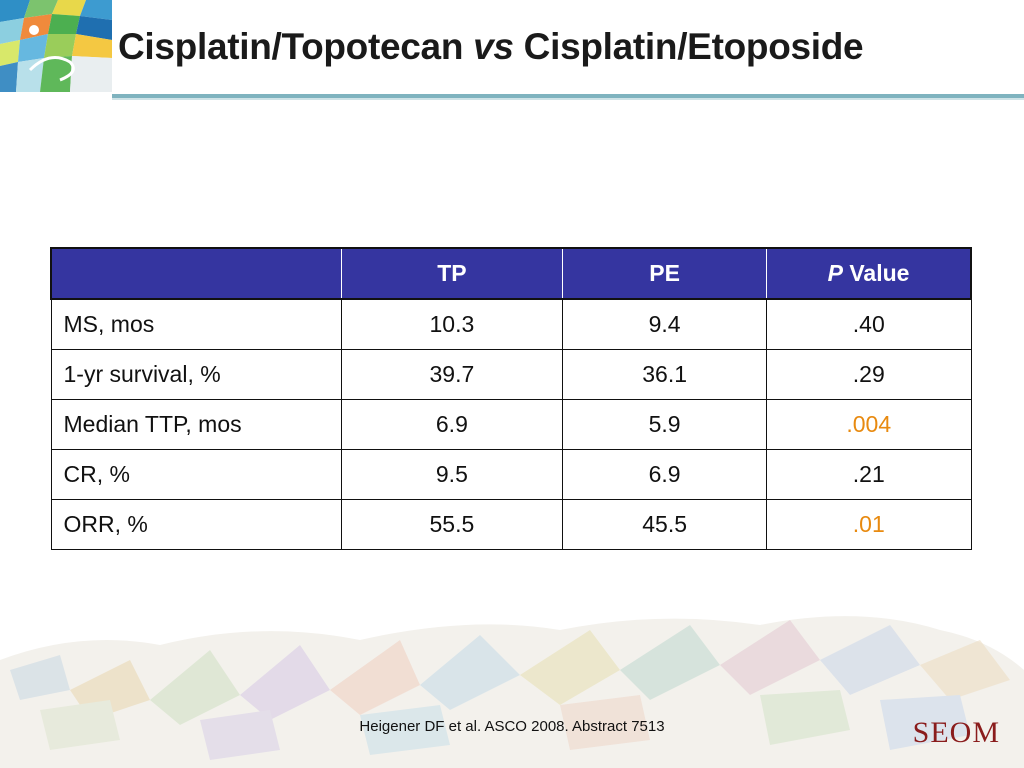 The height and width of the screenshot is (768, 1024). Describe the element at coordinates (688, 46) in the screenshot. I see `title-part2: Cisplatin/Etoposide` at that location.